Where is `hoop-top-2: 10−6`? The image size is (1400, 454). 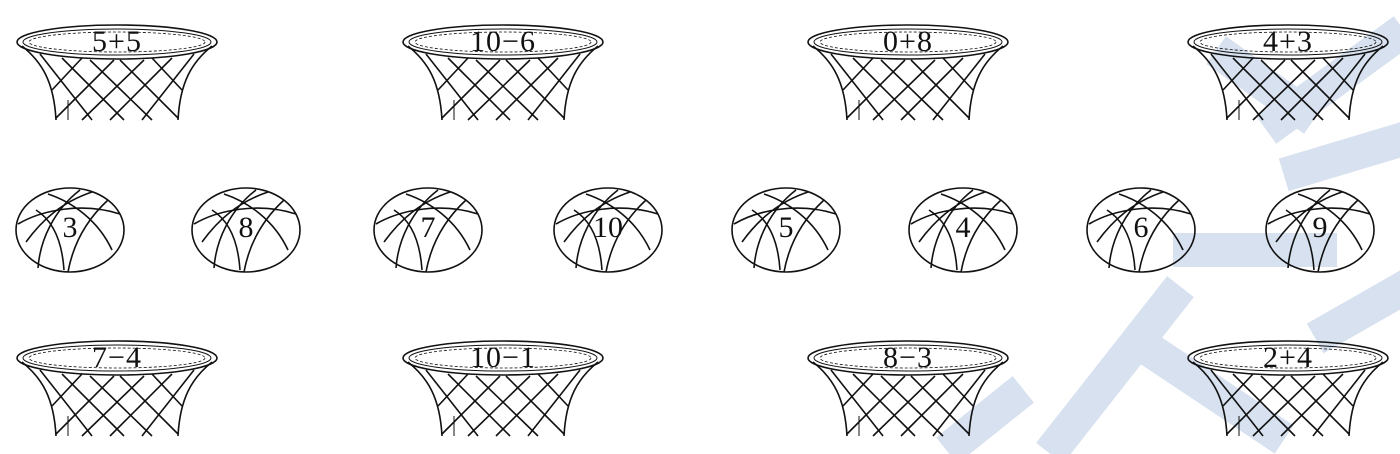
hoop-top-2: 10−6 is located at coordinates (503, 72).